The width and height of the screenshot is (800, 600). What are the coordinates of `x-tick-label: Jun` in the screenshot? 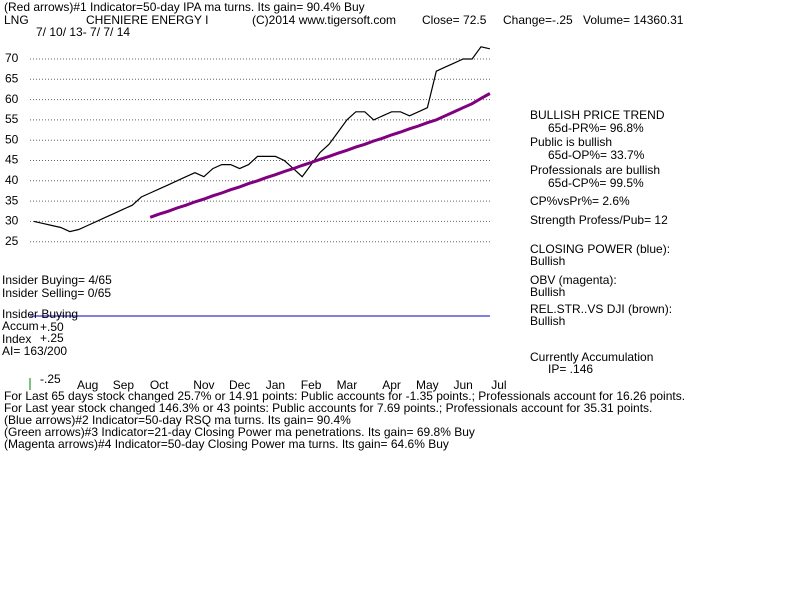 It's located at (462, 385).